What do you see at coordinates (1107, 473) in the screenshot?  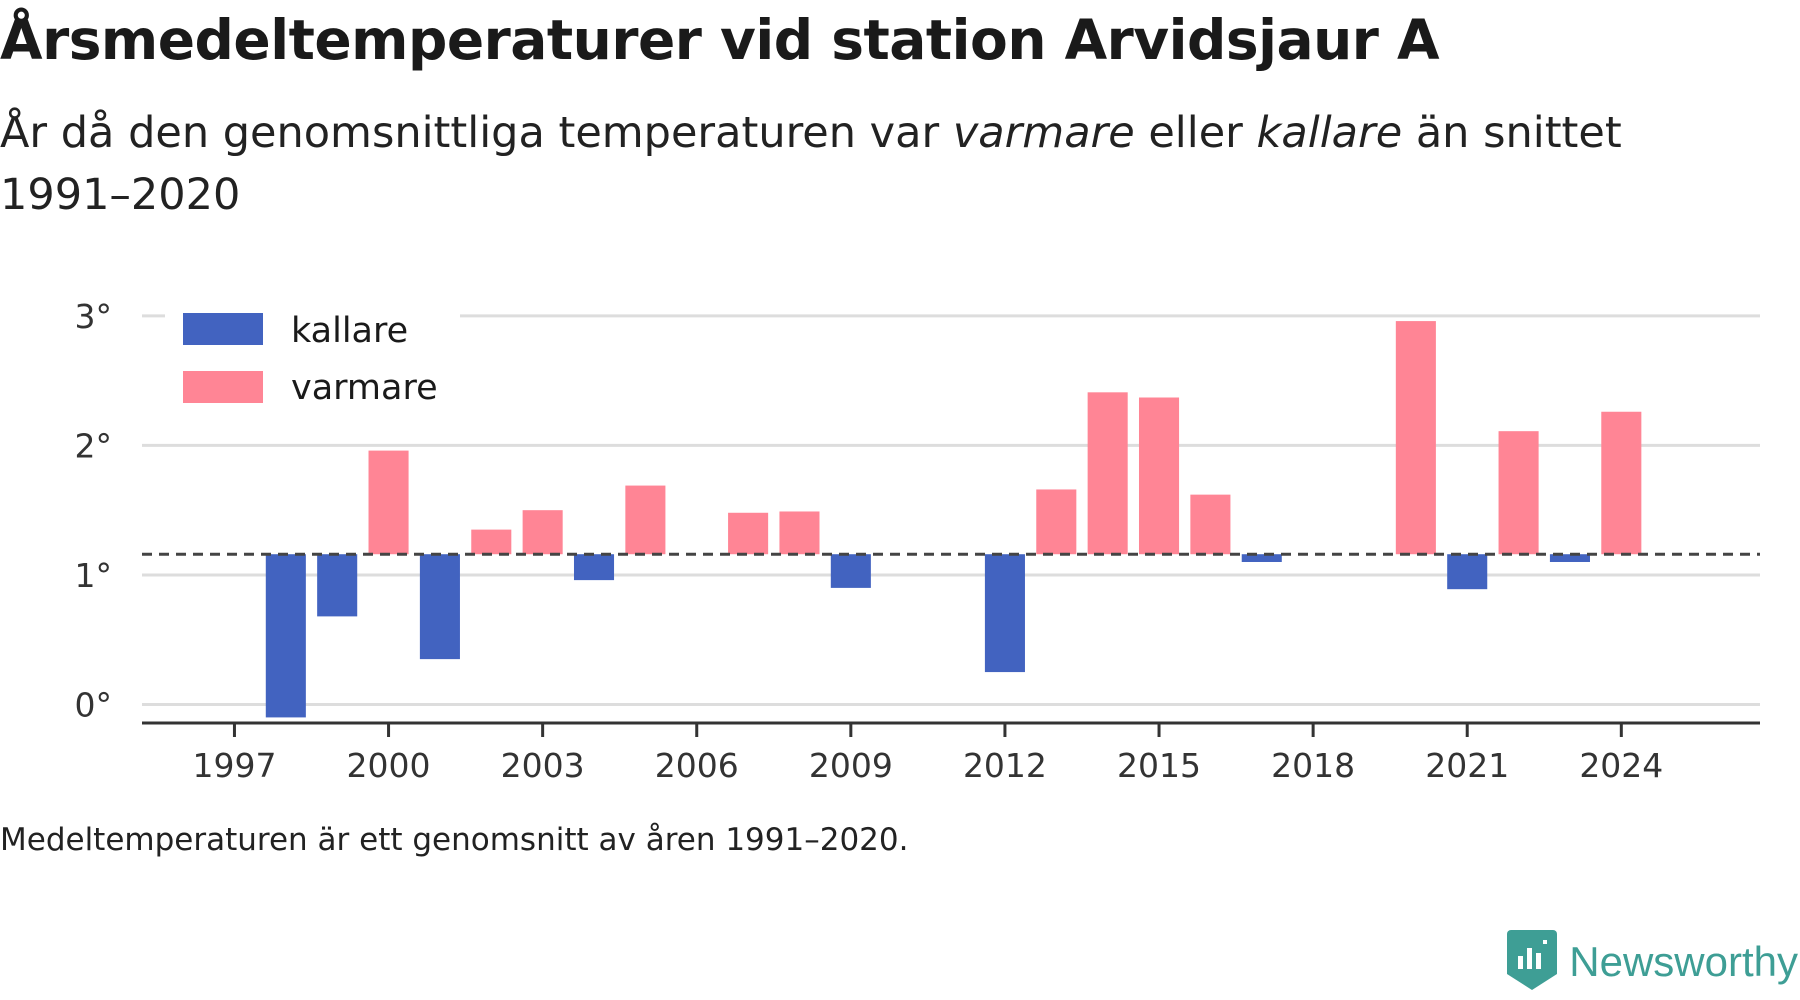 I see `bar-2014` at bounding box center [1107, 473].